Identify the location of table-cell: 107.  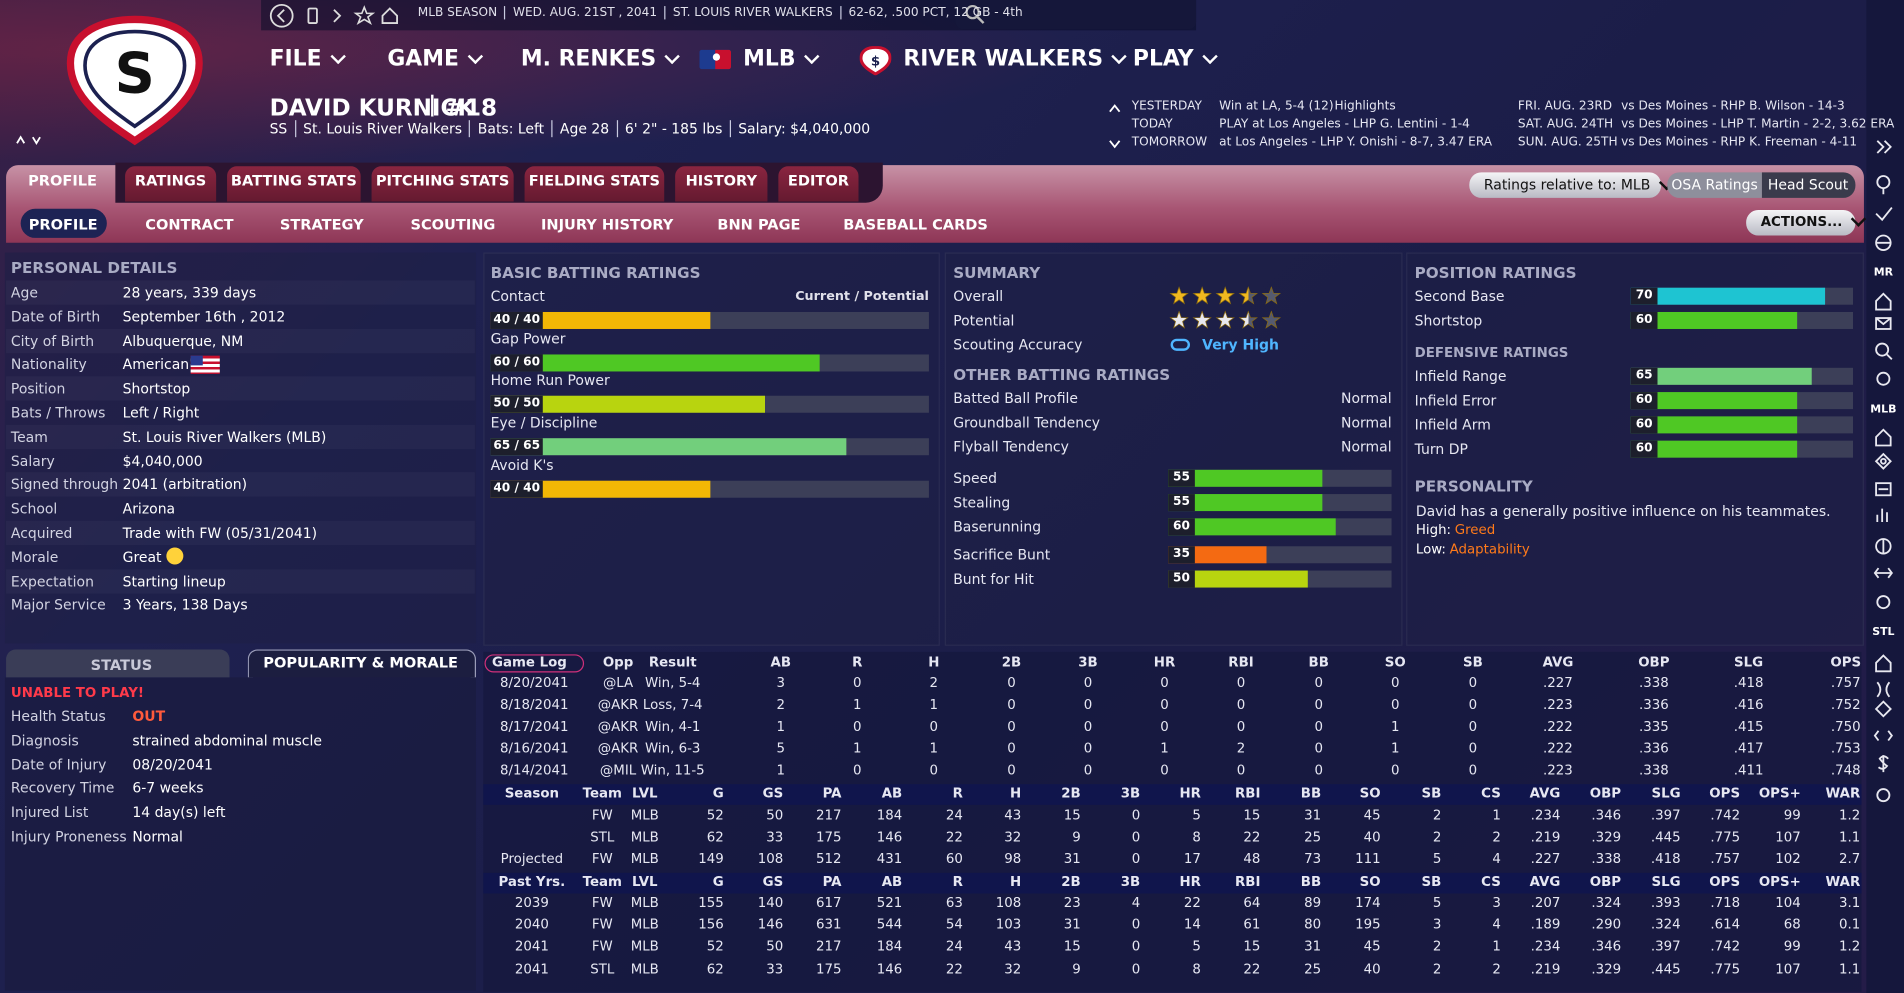
(1788, 837).